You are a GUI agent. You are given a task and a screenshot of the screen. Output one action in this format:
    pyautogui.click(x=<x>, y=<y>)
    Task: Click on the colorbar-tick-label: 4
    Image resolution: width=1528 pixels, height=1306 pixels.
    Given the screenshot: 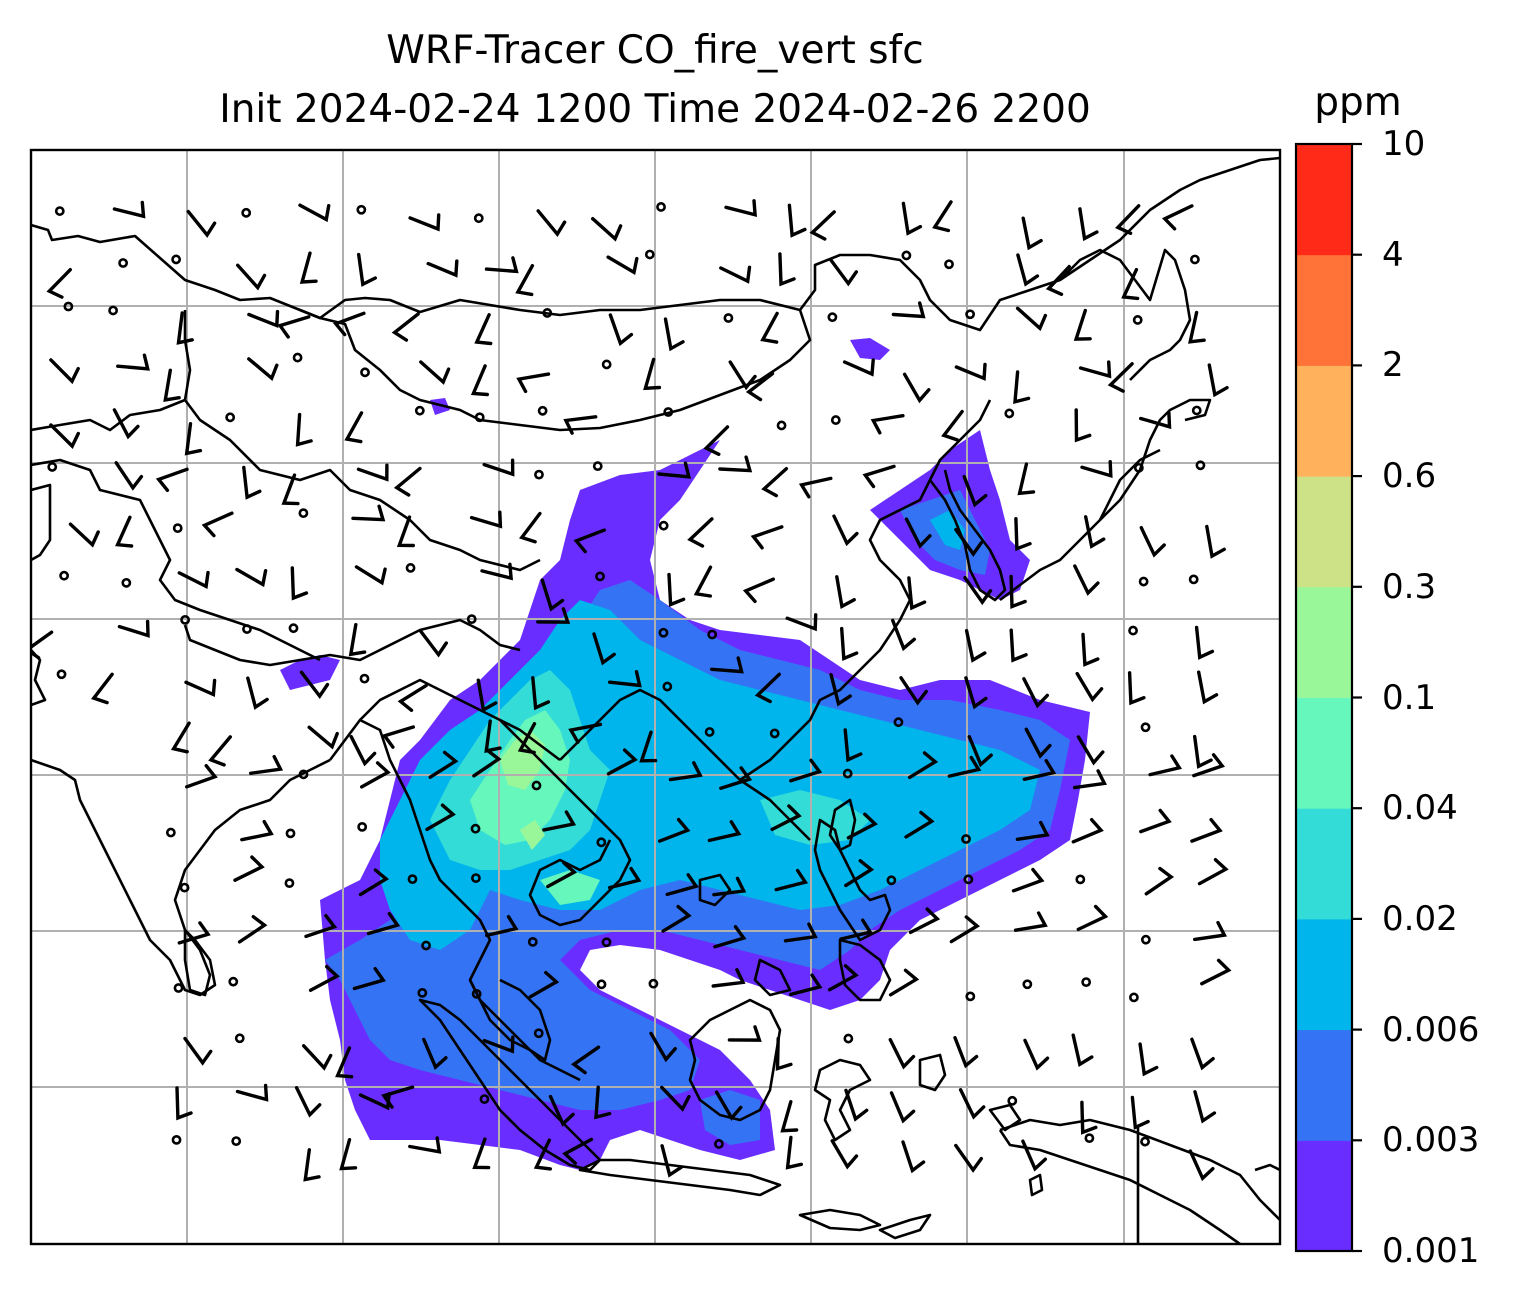 What is the action you would take?
    pyautogui.click(x=1393, y=254)
    